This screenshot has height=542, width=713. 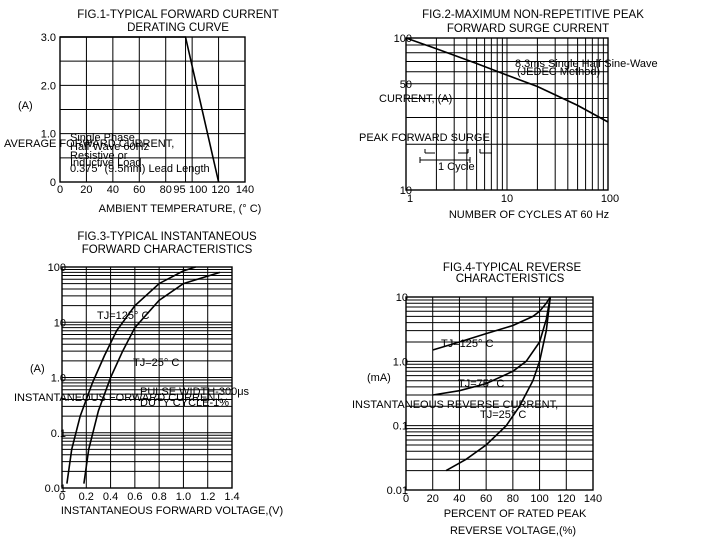 What do you see at coordinates (113, 190) in the screenshot?
I see `fig1-x-tick-label: 40` at bounding box center [113, 190].